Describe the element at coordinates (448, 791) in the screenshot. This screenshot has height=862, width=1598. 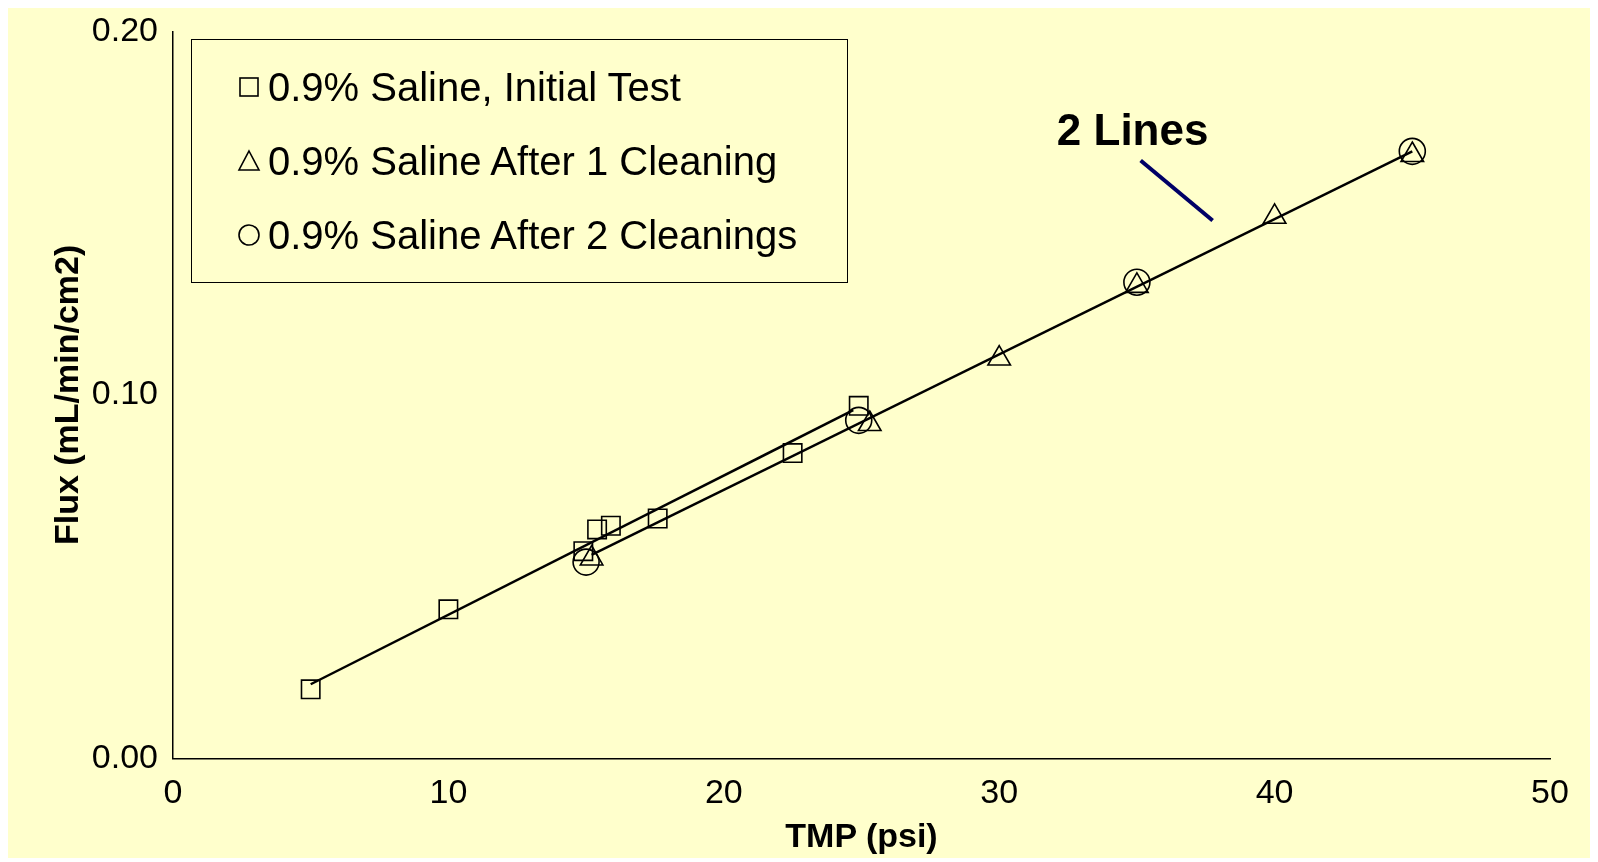
I see `x-tick-label: 10` at that location.